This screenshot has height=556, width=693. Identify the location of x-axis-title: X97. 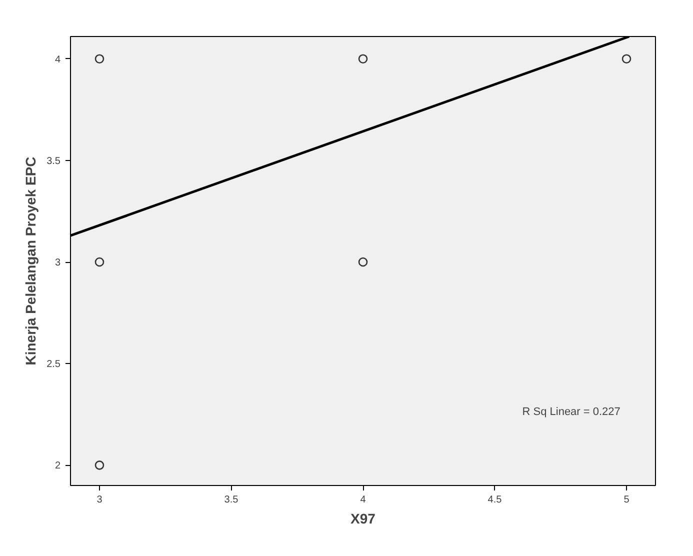
(363, 518).